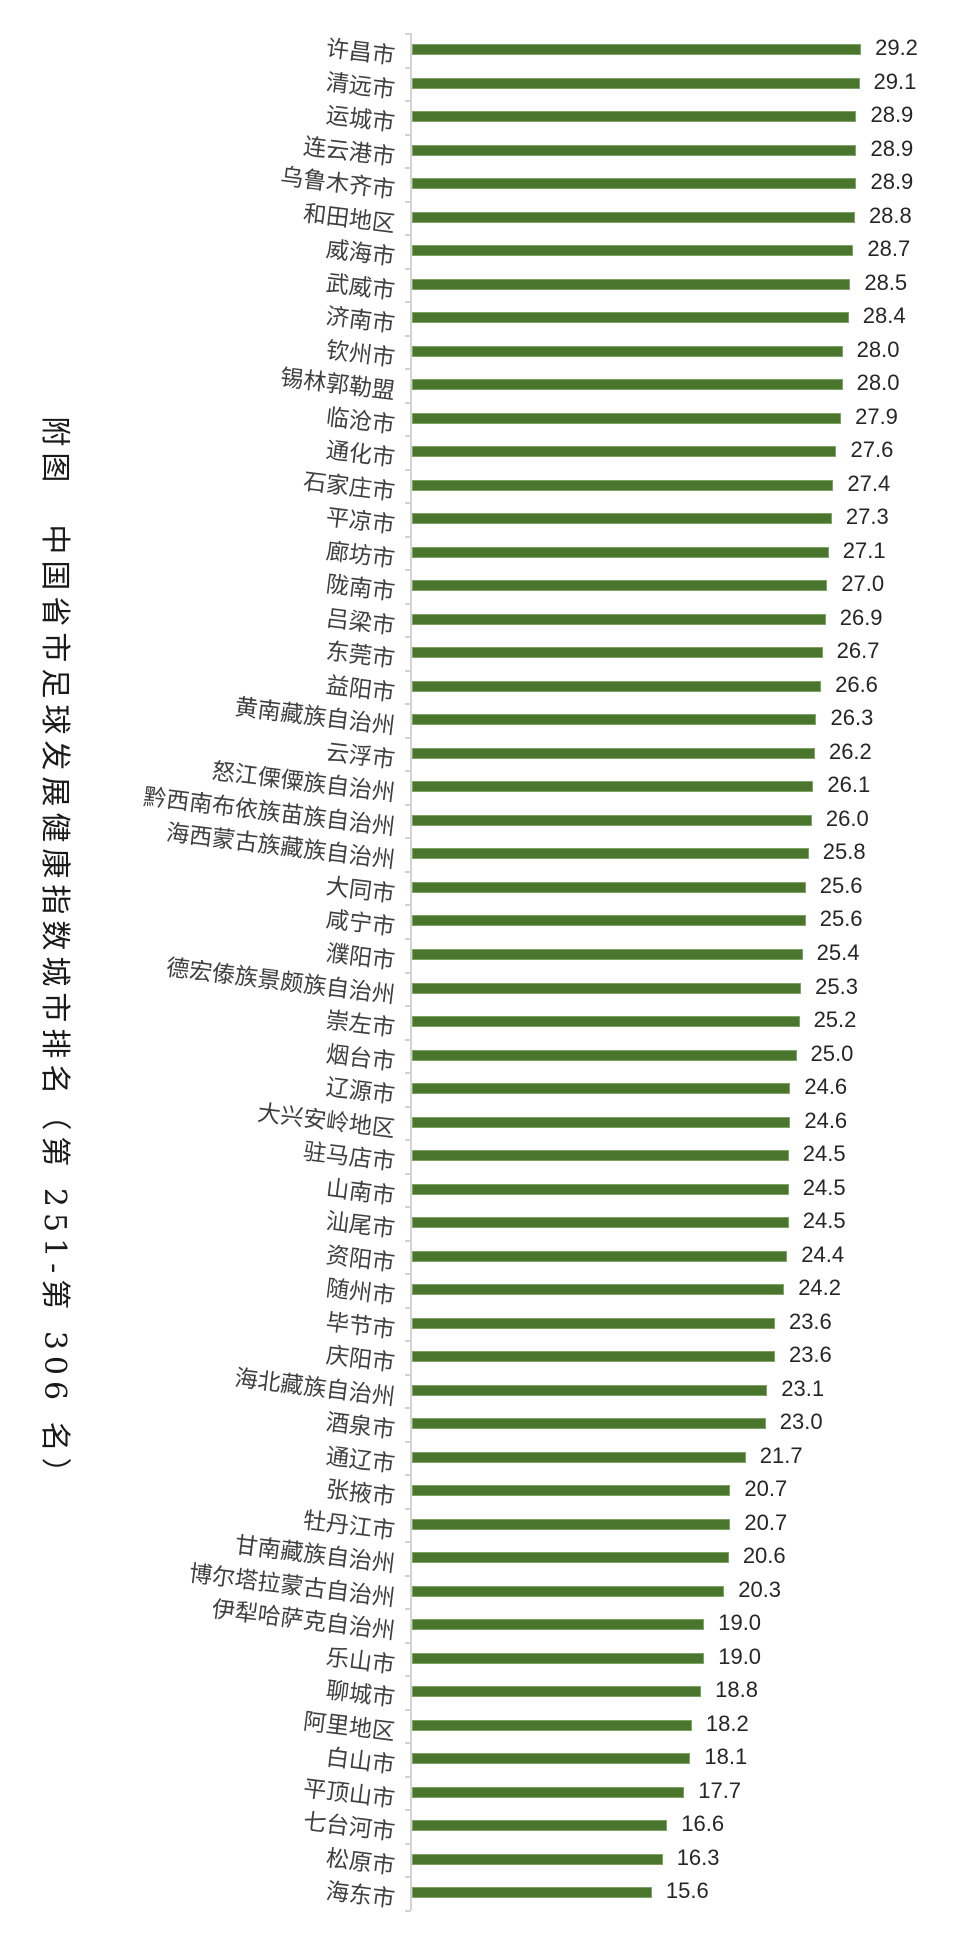 The height and width of the screenshot is (1942, 977). What do you see at coordinates (488, 755) in the screenshot?
I see `bar-row: 云浮市 26.2` at bounding box center [488, 755].